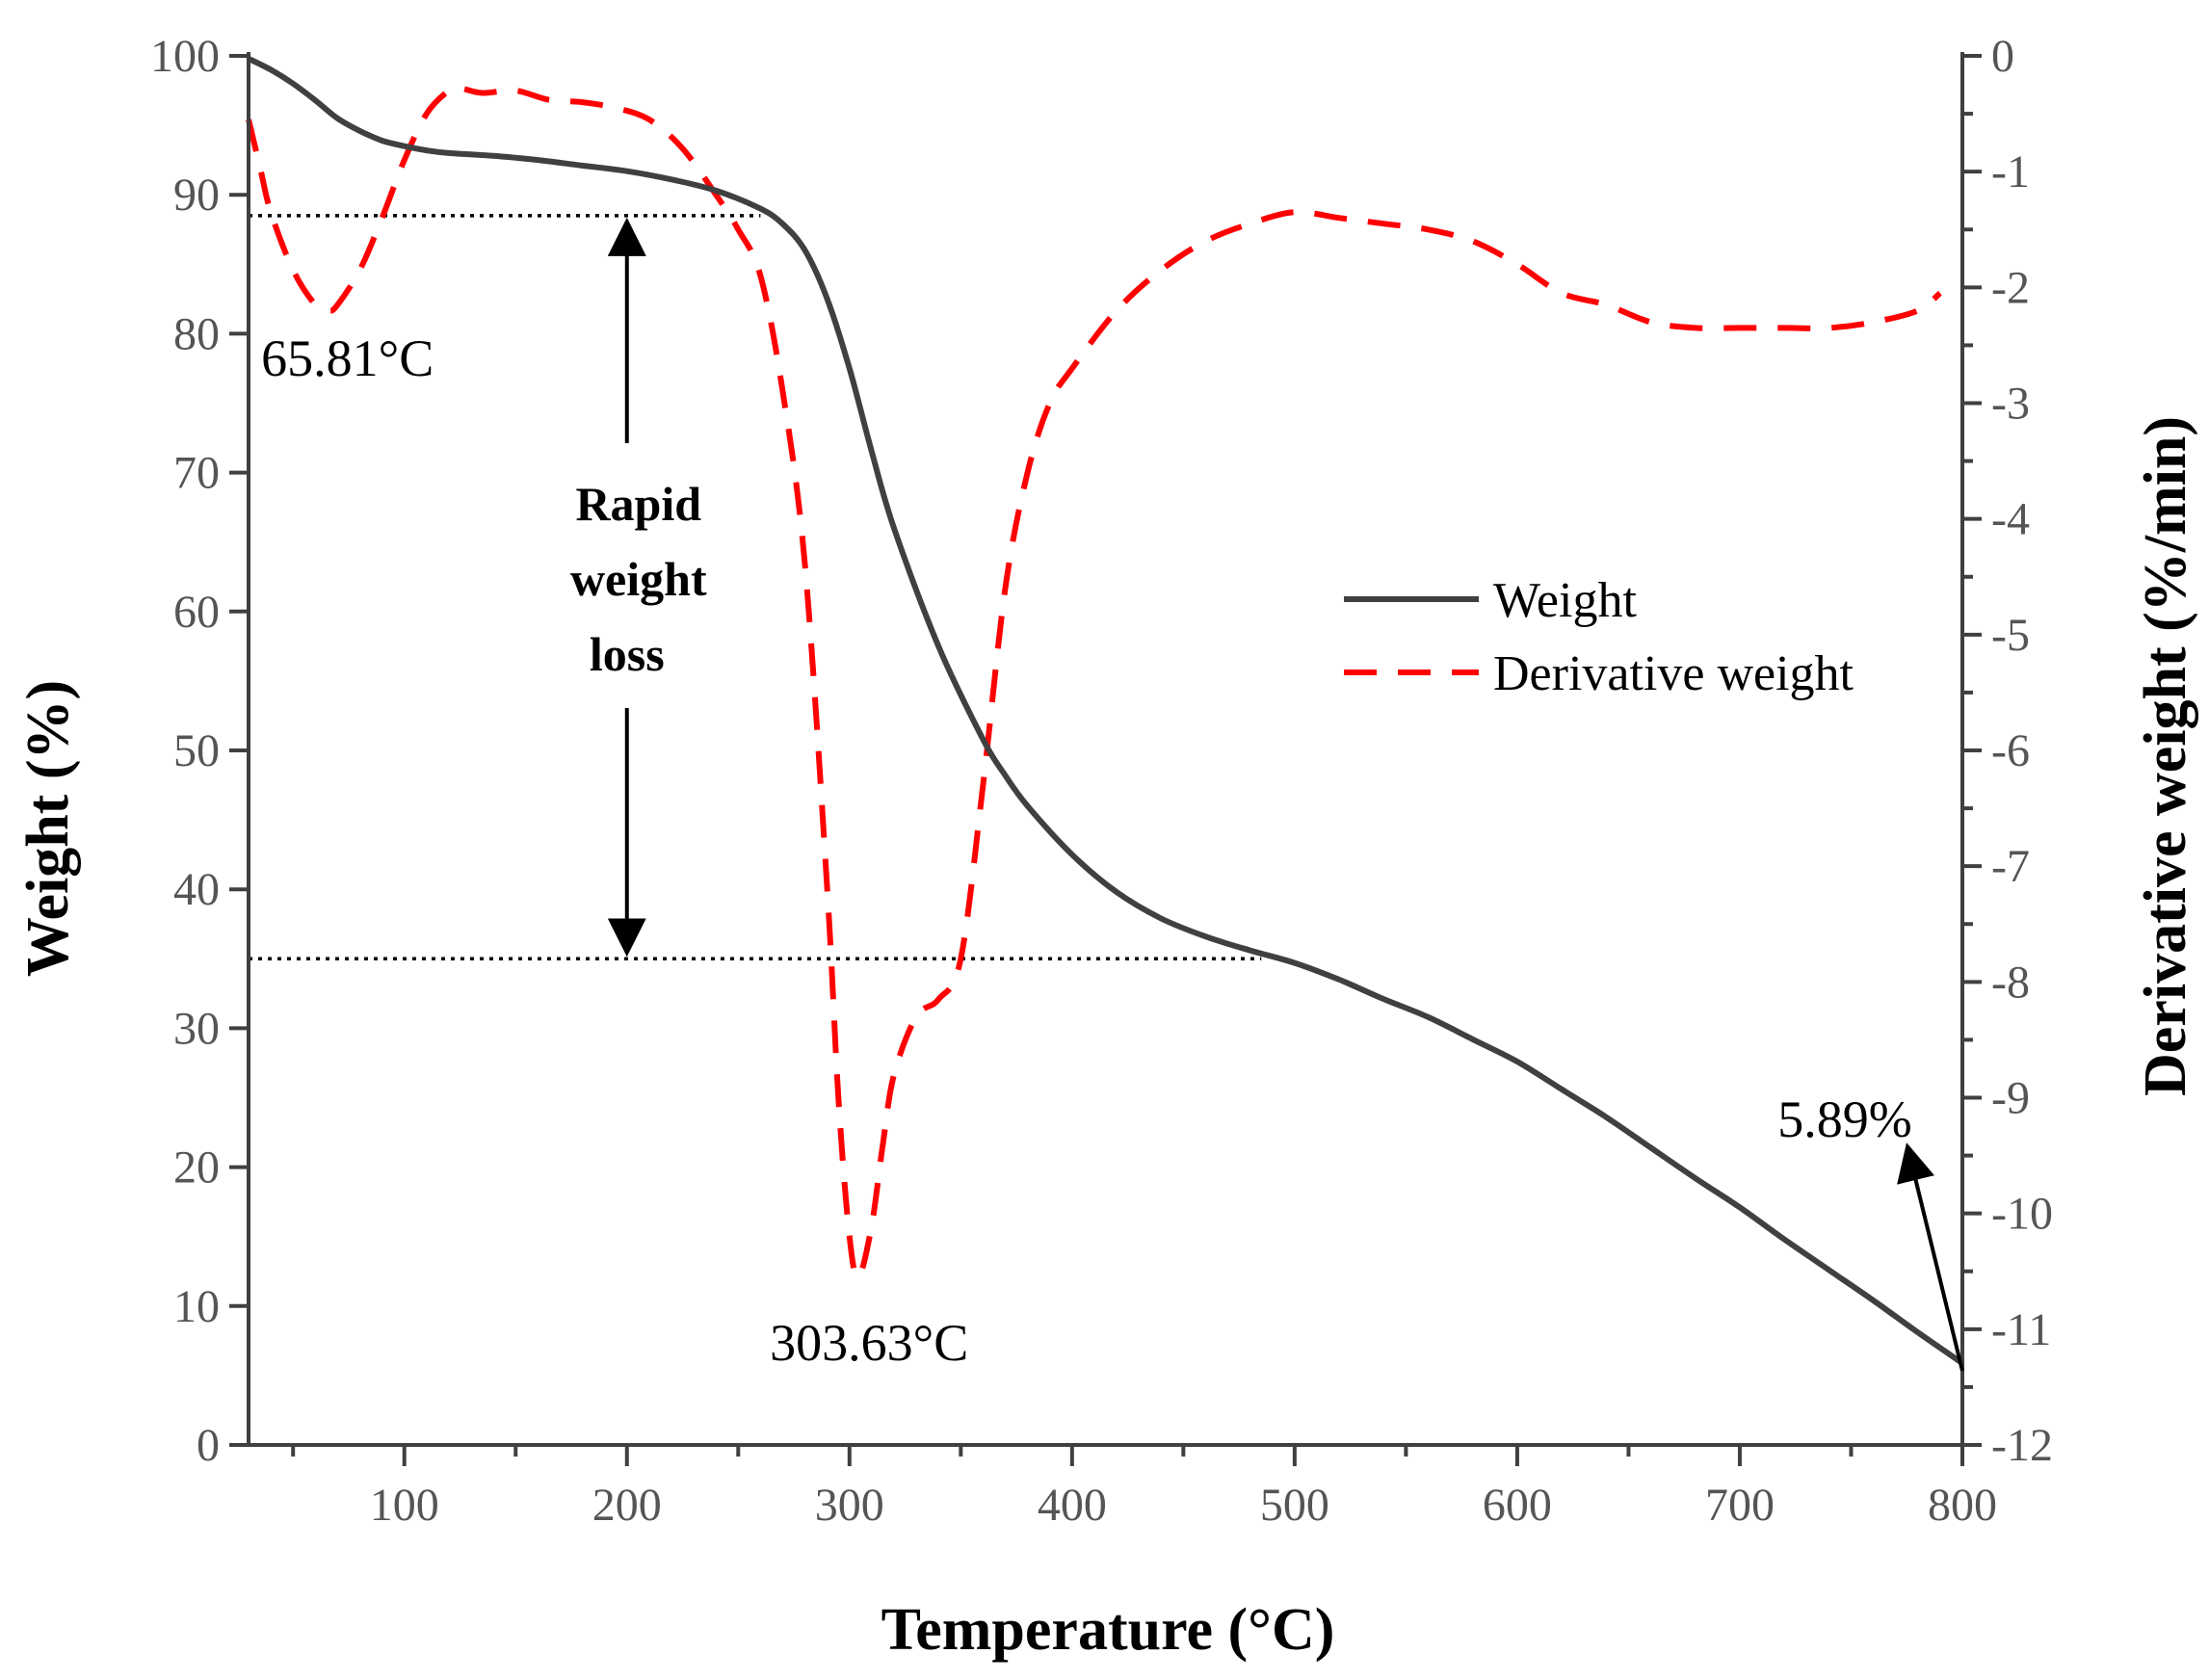  What do you see at coordinates (1294, 1505) in the screenshot?
I see `x-tick-label: 500` at bounding box center [1294, 1505].